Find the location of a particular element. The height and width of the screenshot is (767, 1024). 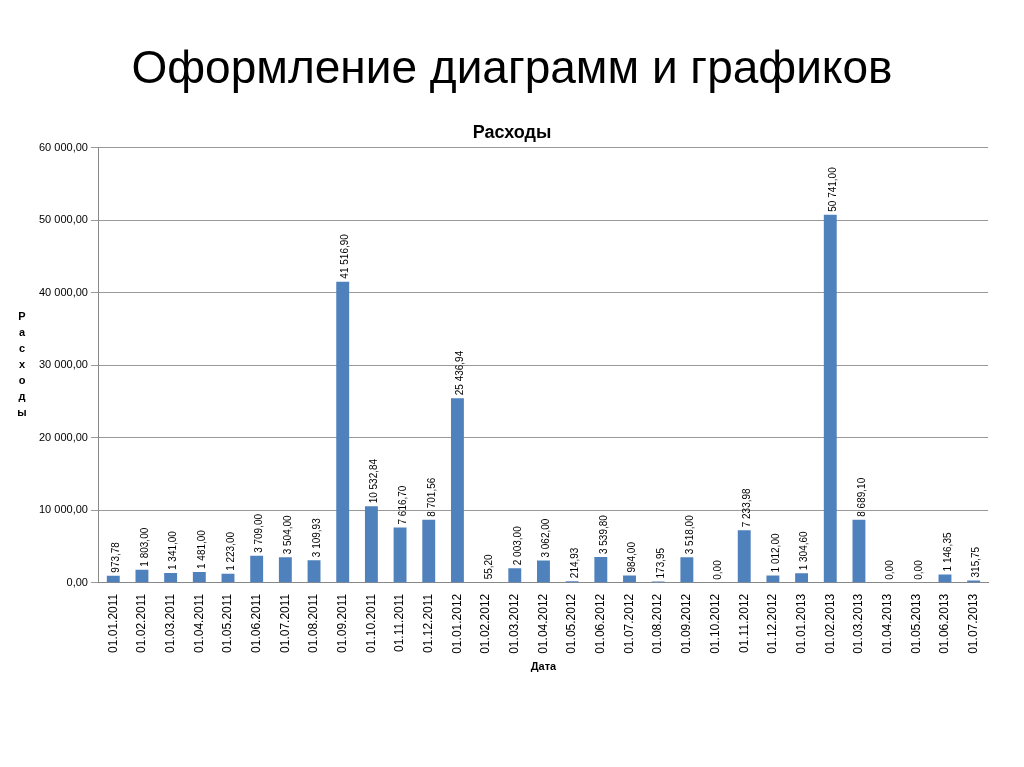

x-tick-label: 01.02.2013 is located at coordinates (829, 623).